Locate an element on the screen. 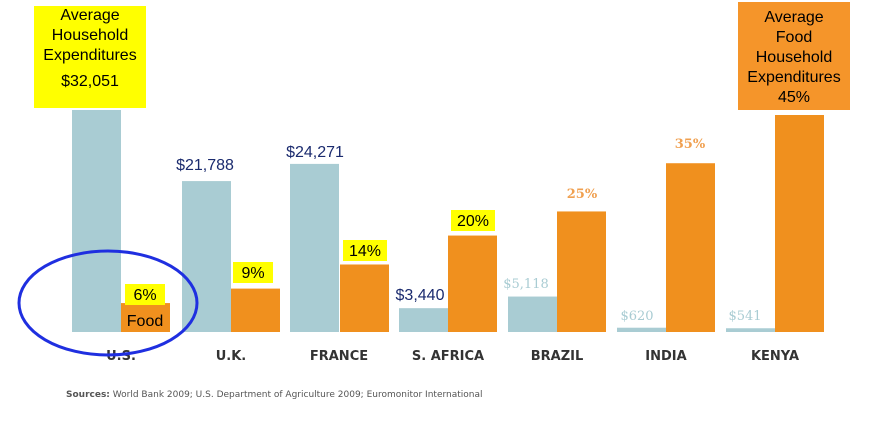 The image size is (874, 440). expenditure-value-label: $24,271 is located at coordinates (315, 152).